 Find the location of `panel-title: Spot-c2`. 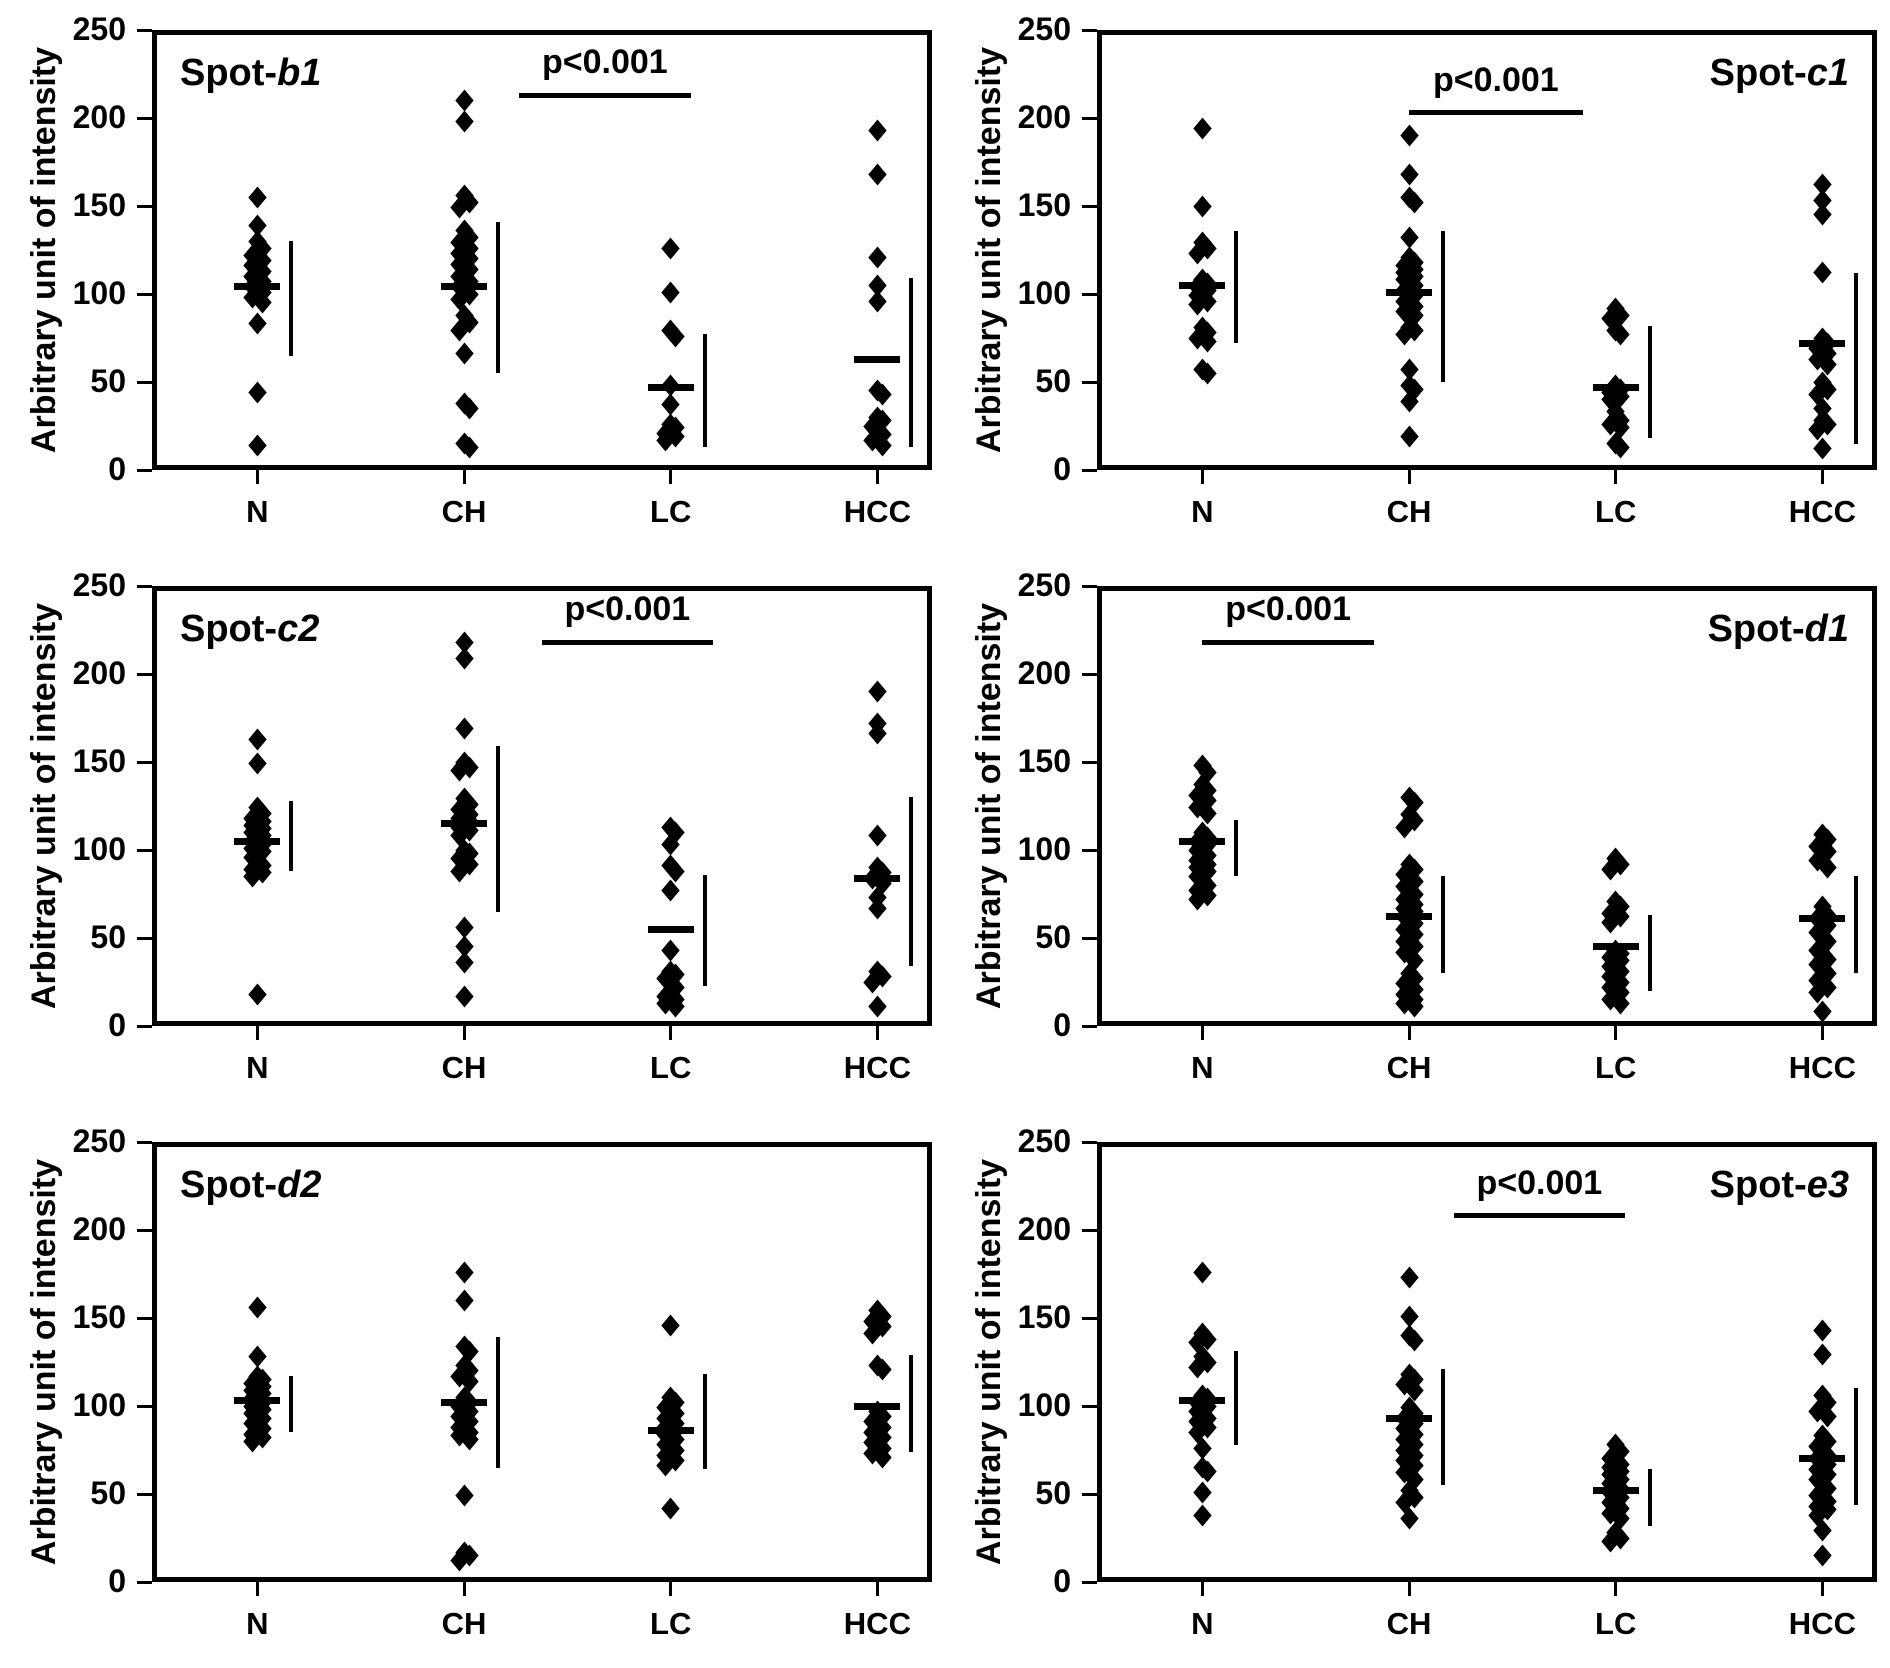

panel-title: Spot-c2 is located at coordinates (249, 629).